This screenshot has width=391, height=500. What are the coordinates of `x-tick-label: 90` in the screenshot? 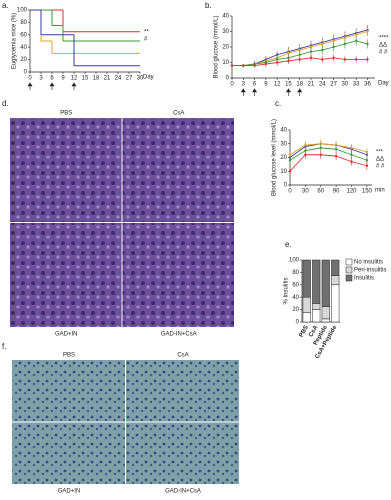 It's located at (336, 192).